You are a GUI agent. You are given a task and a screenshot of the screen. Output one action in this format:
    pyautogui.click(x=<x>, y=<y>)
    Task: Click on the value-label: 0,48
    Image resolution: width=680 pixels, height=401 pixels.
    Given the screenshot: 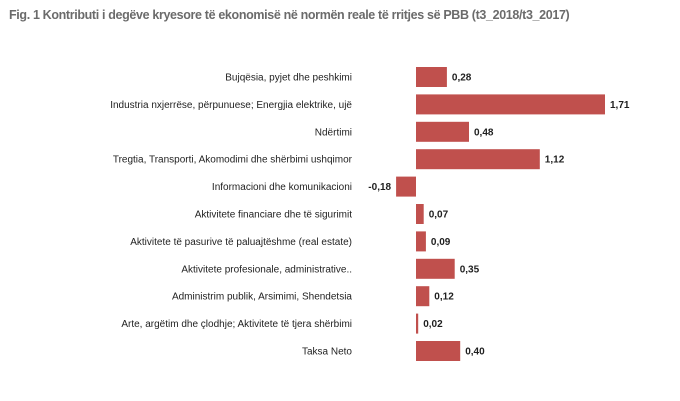 What is the action you would take?
    pyautogui.click(x=484, y=132)
    